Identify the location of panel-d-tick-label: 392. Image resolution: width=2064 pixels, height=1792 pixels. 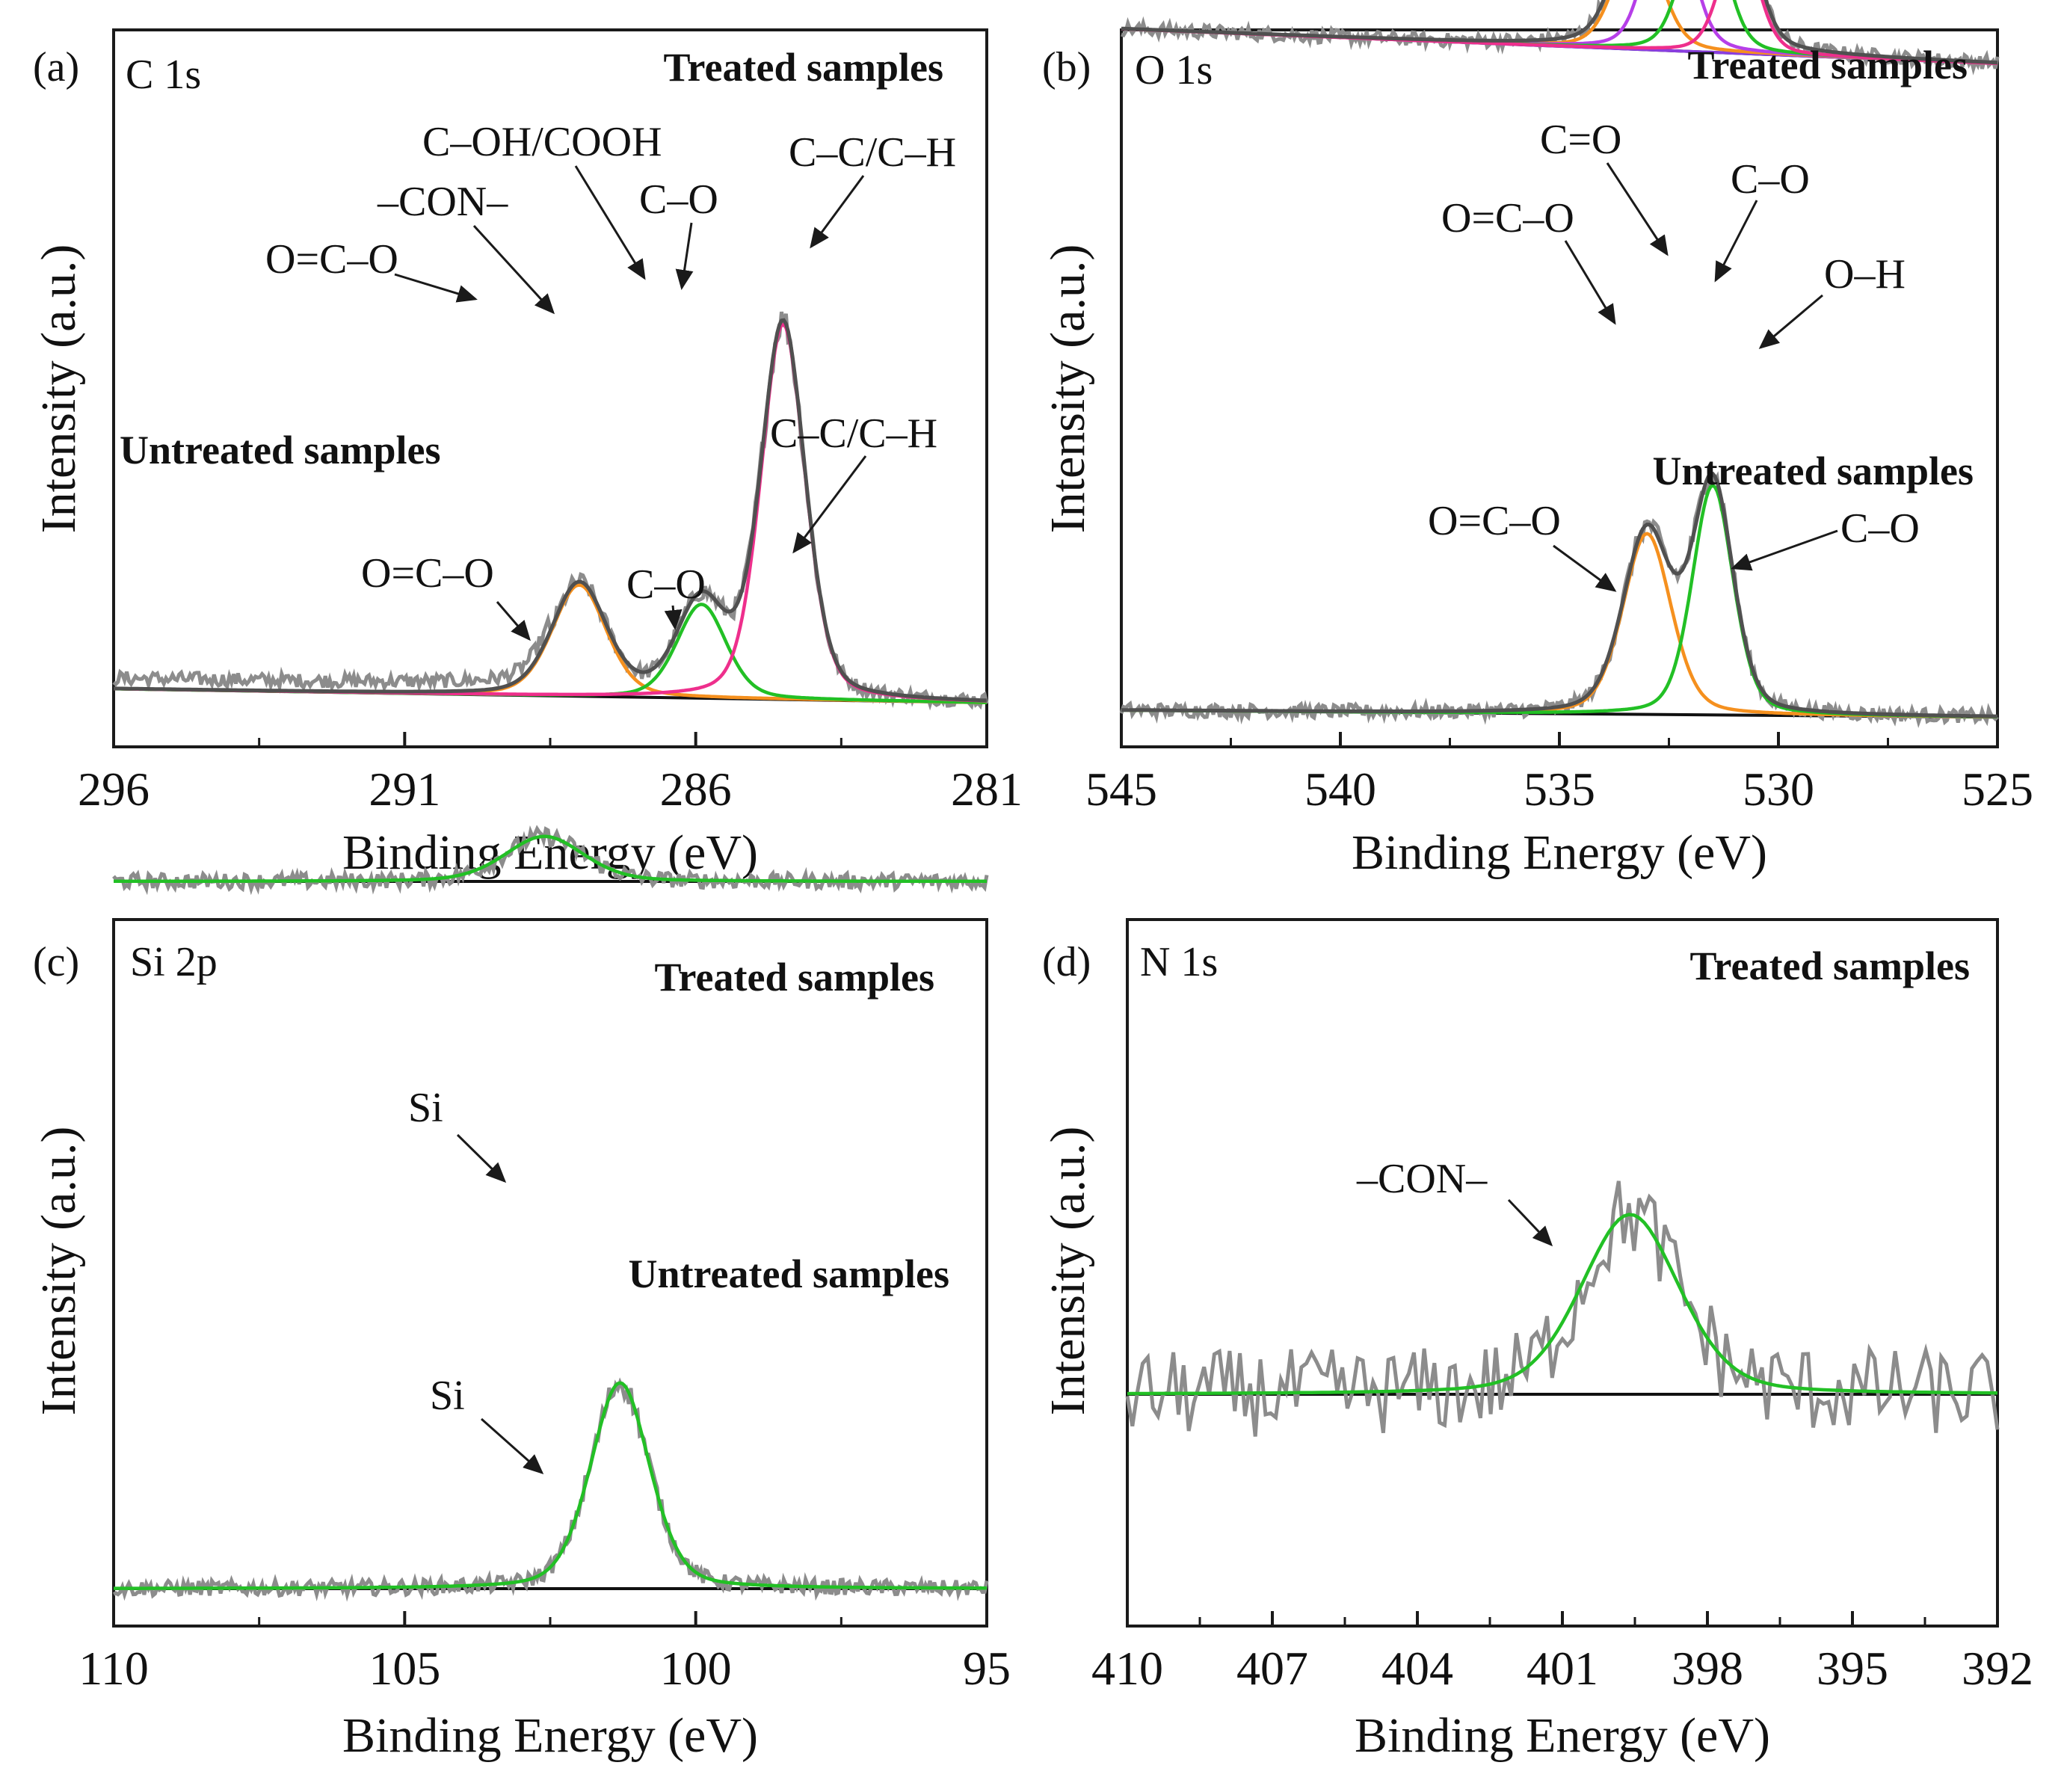
(1997, 1669).